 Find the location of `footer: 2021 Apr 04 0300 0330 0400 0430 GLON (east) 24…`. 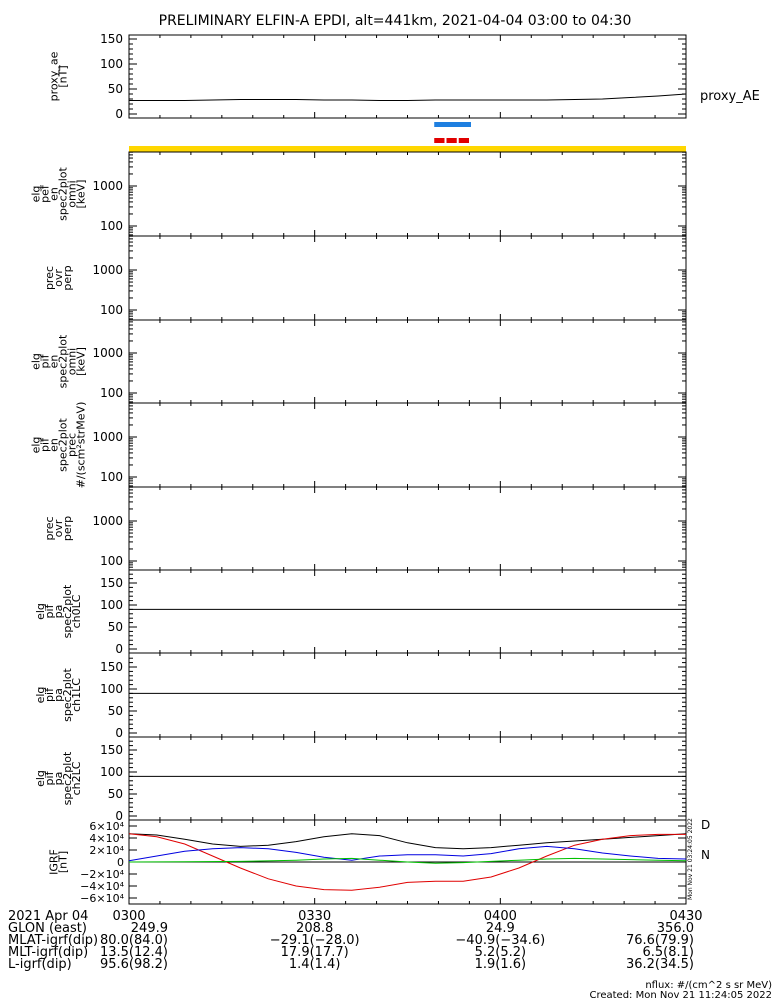

footer: 2021 Apr 04 0300 0330 0400 0430 GLON (east) 24… is located at coordinates (390, 954).